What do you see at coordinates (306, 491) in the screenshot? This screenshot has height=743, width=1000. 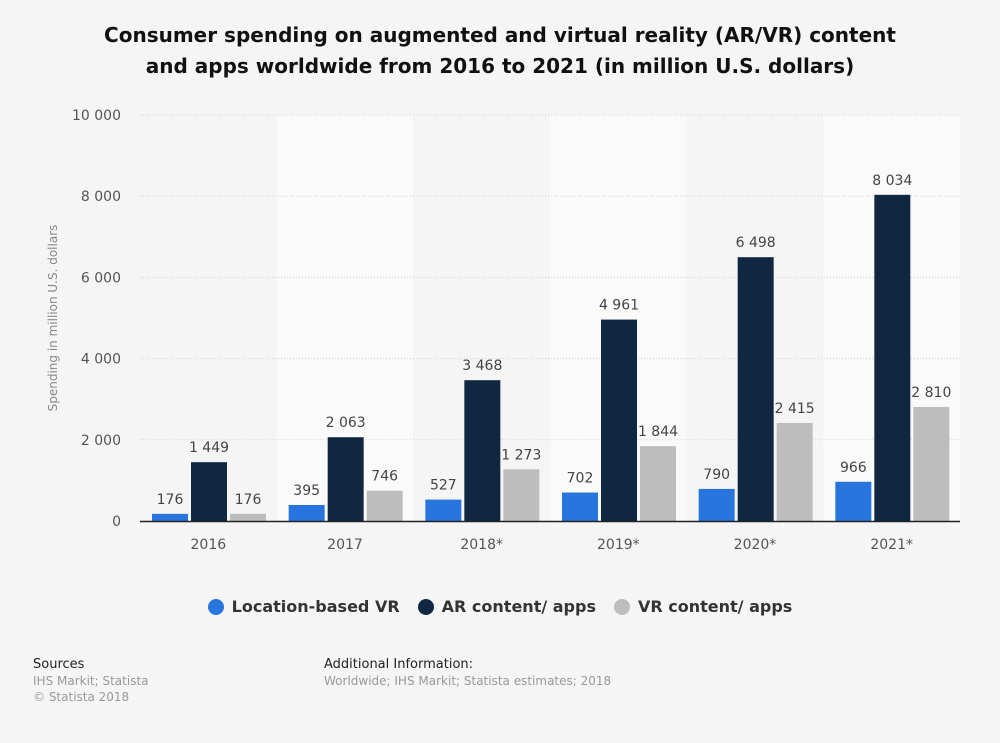 I see `data-label: 395` at bounding box center [306, 491].